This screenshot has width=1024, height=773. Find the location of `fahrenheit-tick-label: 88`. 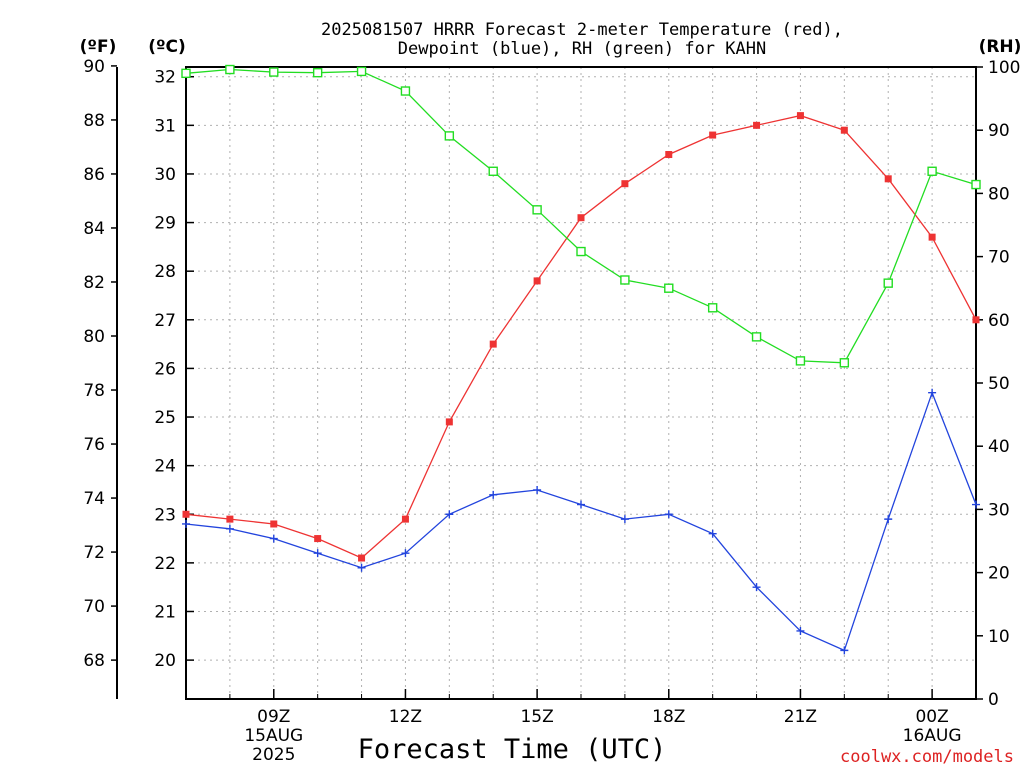

fahrenheit-tick-label: 88 is located at coordinates (94, 121).